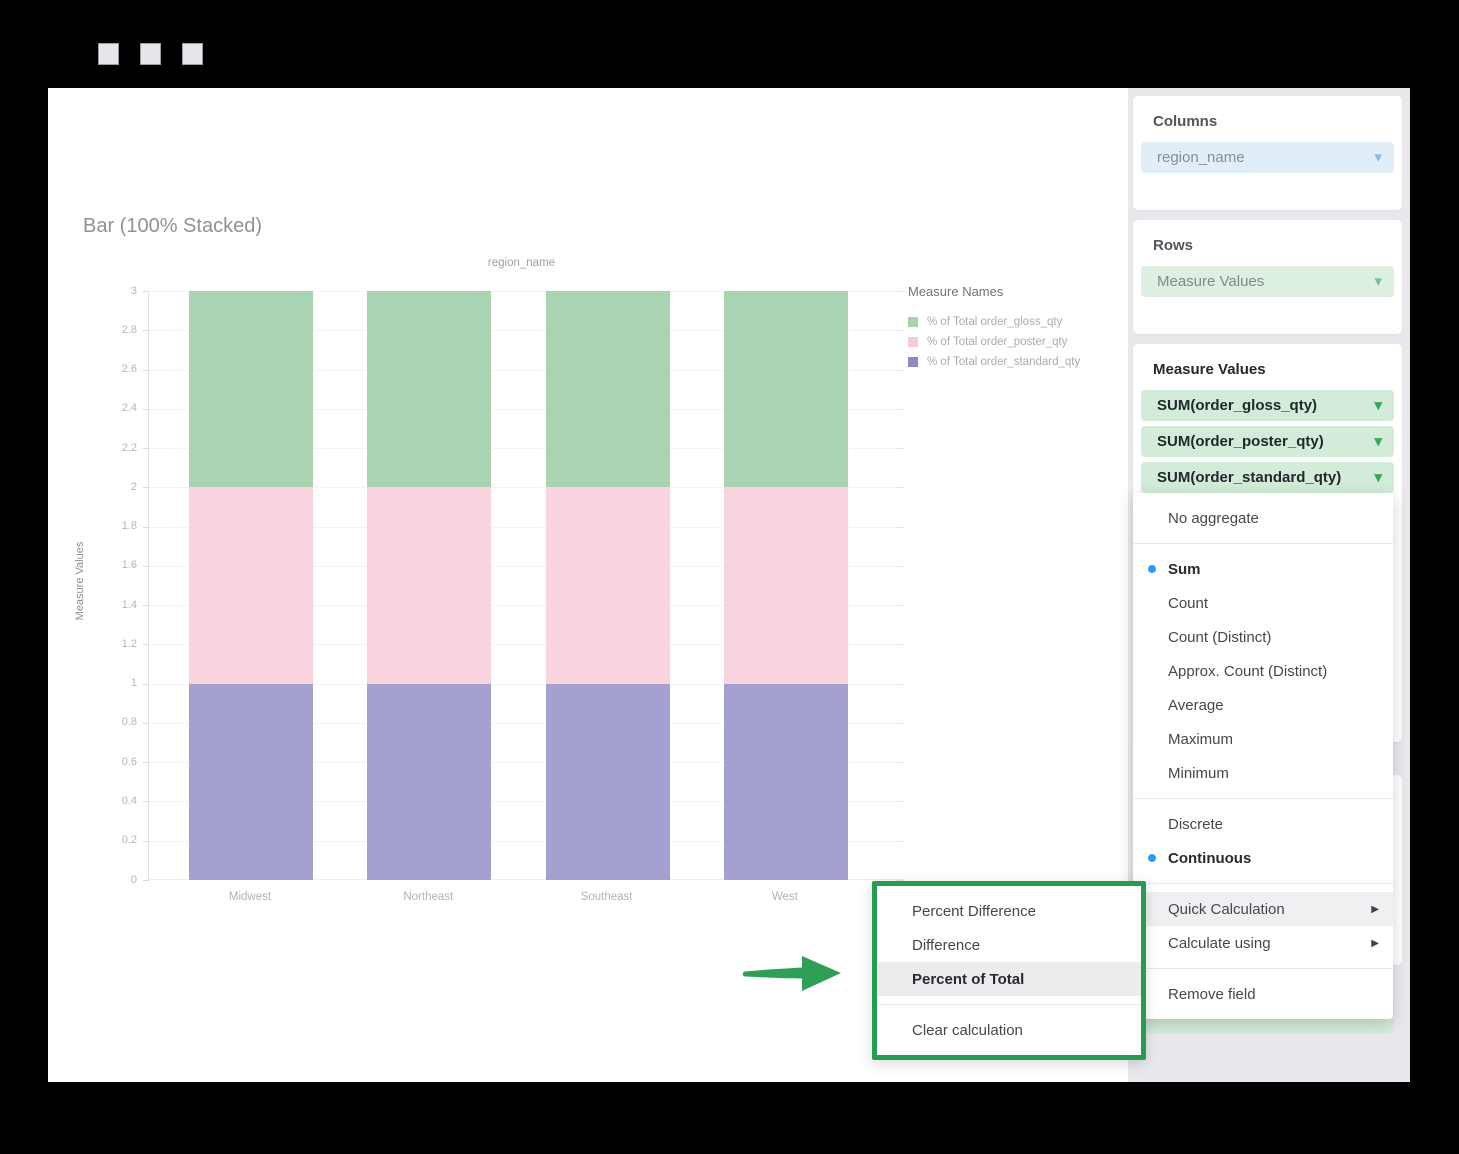 The image size is (1459, 1154). Describe the element at coordinates (1267, 477) in the screenshot. I see `pill-sum-order-standard-qty: SUM(order_standard_qty) ▾` at that location.